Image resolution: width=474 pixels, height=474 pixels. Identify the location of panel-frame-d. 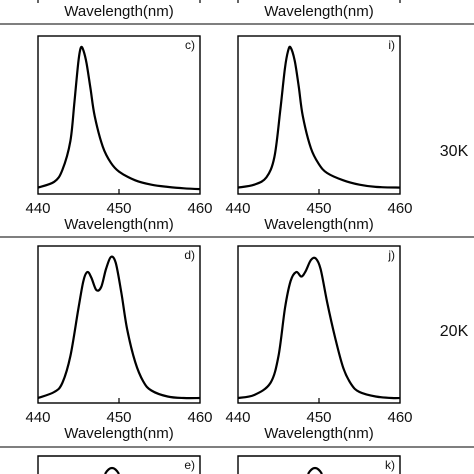
(119, 324).